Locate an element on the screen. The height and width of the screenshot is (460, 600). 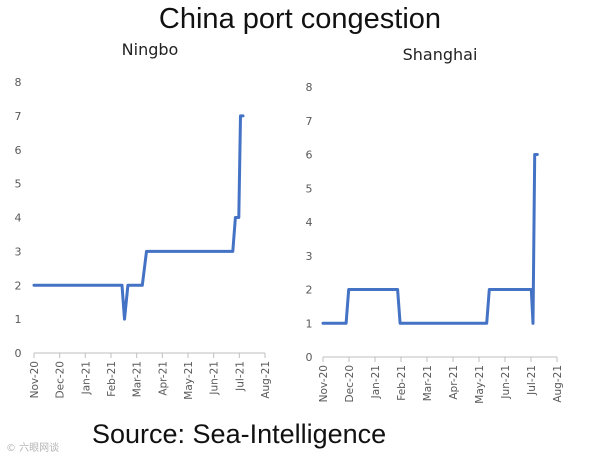
main-title: China port congestion is located at coordinates (300, 19).